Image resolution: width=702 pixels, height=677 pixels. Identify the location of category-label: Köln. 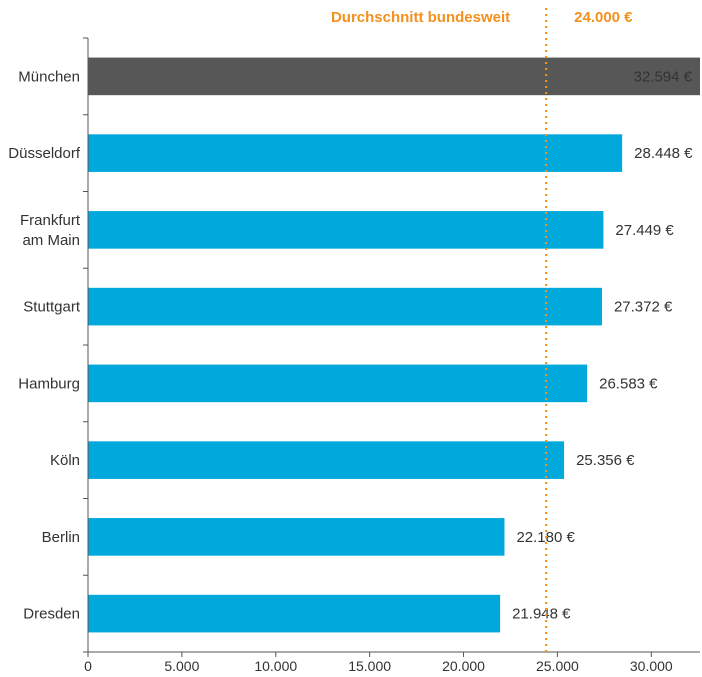
(65, 460).